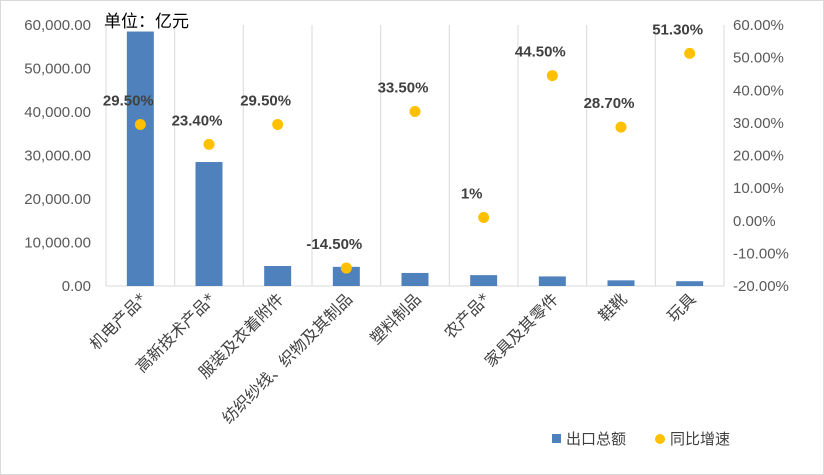 This screenshot has width=824, height=475. Describe the element at coordinates (472, 193) in the screenshot. I see `data-label: 1%` at that location.